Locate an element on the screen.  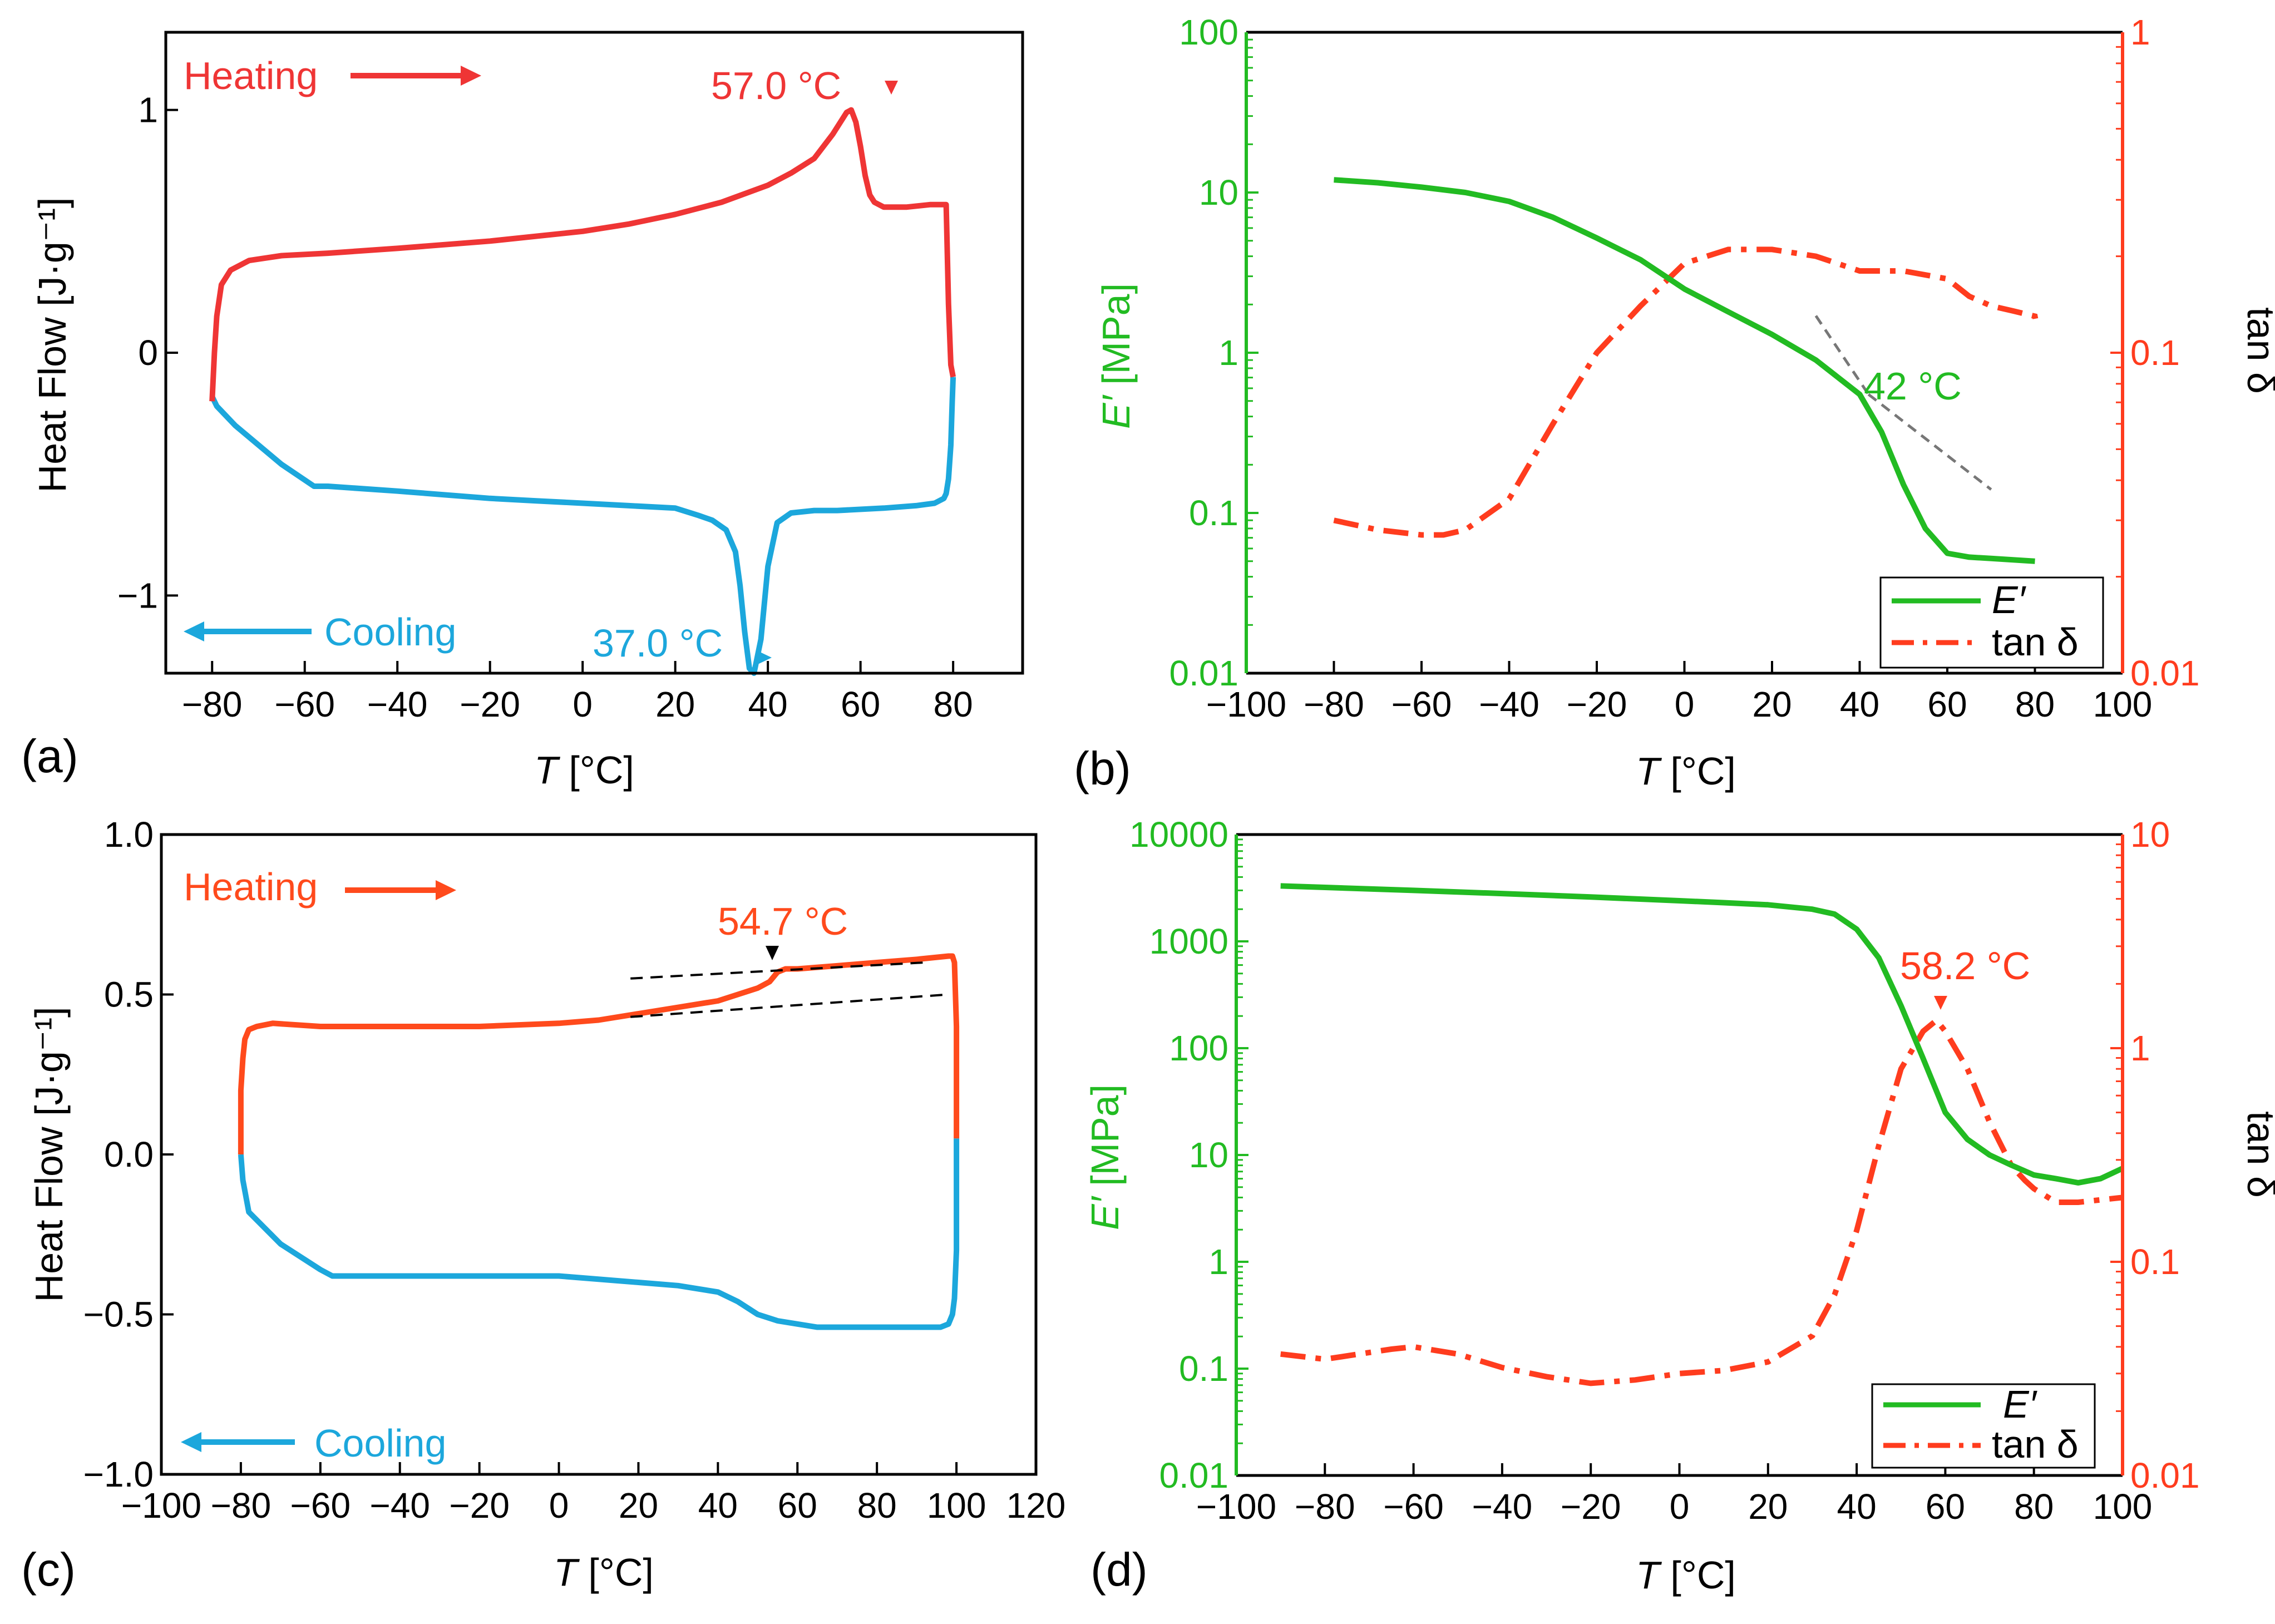
panel-a-ylabel: Heat Flow [J·g⁻¹] is located at coordinates (53, 345).